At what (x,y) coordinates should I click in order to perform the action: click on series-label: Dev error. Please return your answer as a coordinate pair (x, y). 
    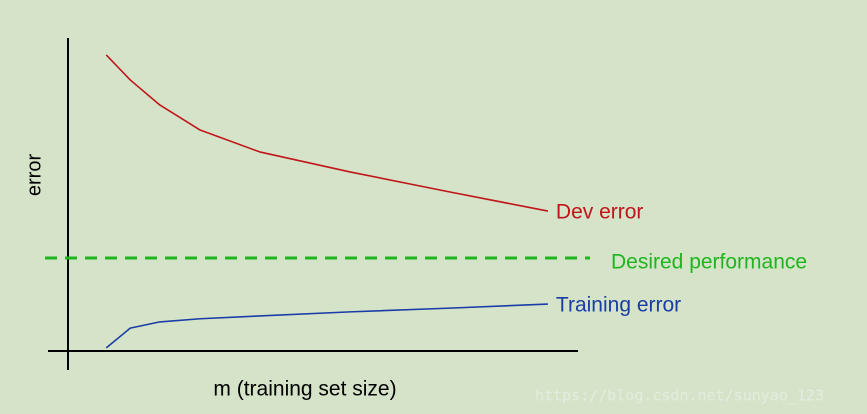
    Looking at the image, I should click on (600, 212).